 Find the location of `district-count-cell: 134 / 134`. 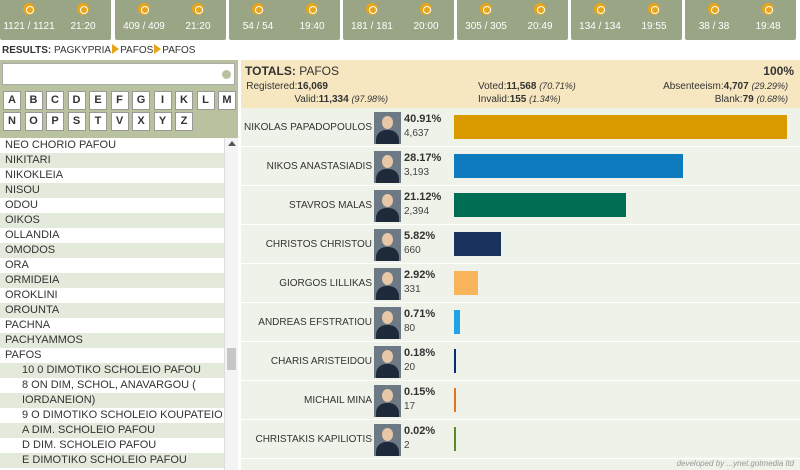

district-count-cell: 134 / 134 is located at coordinates (600, 20).